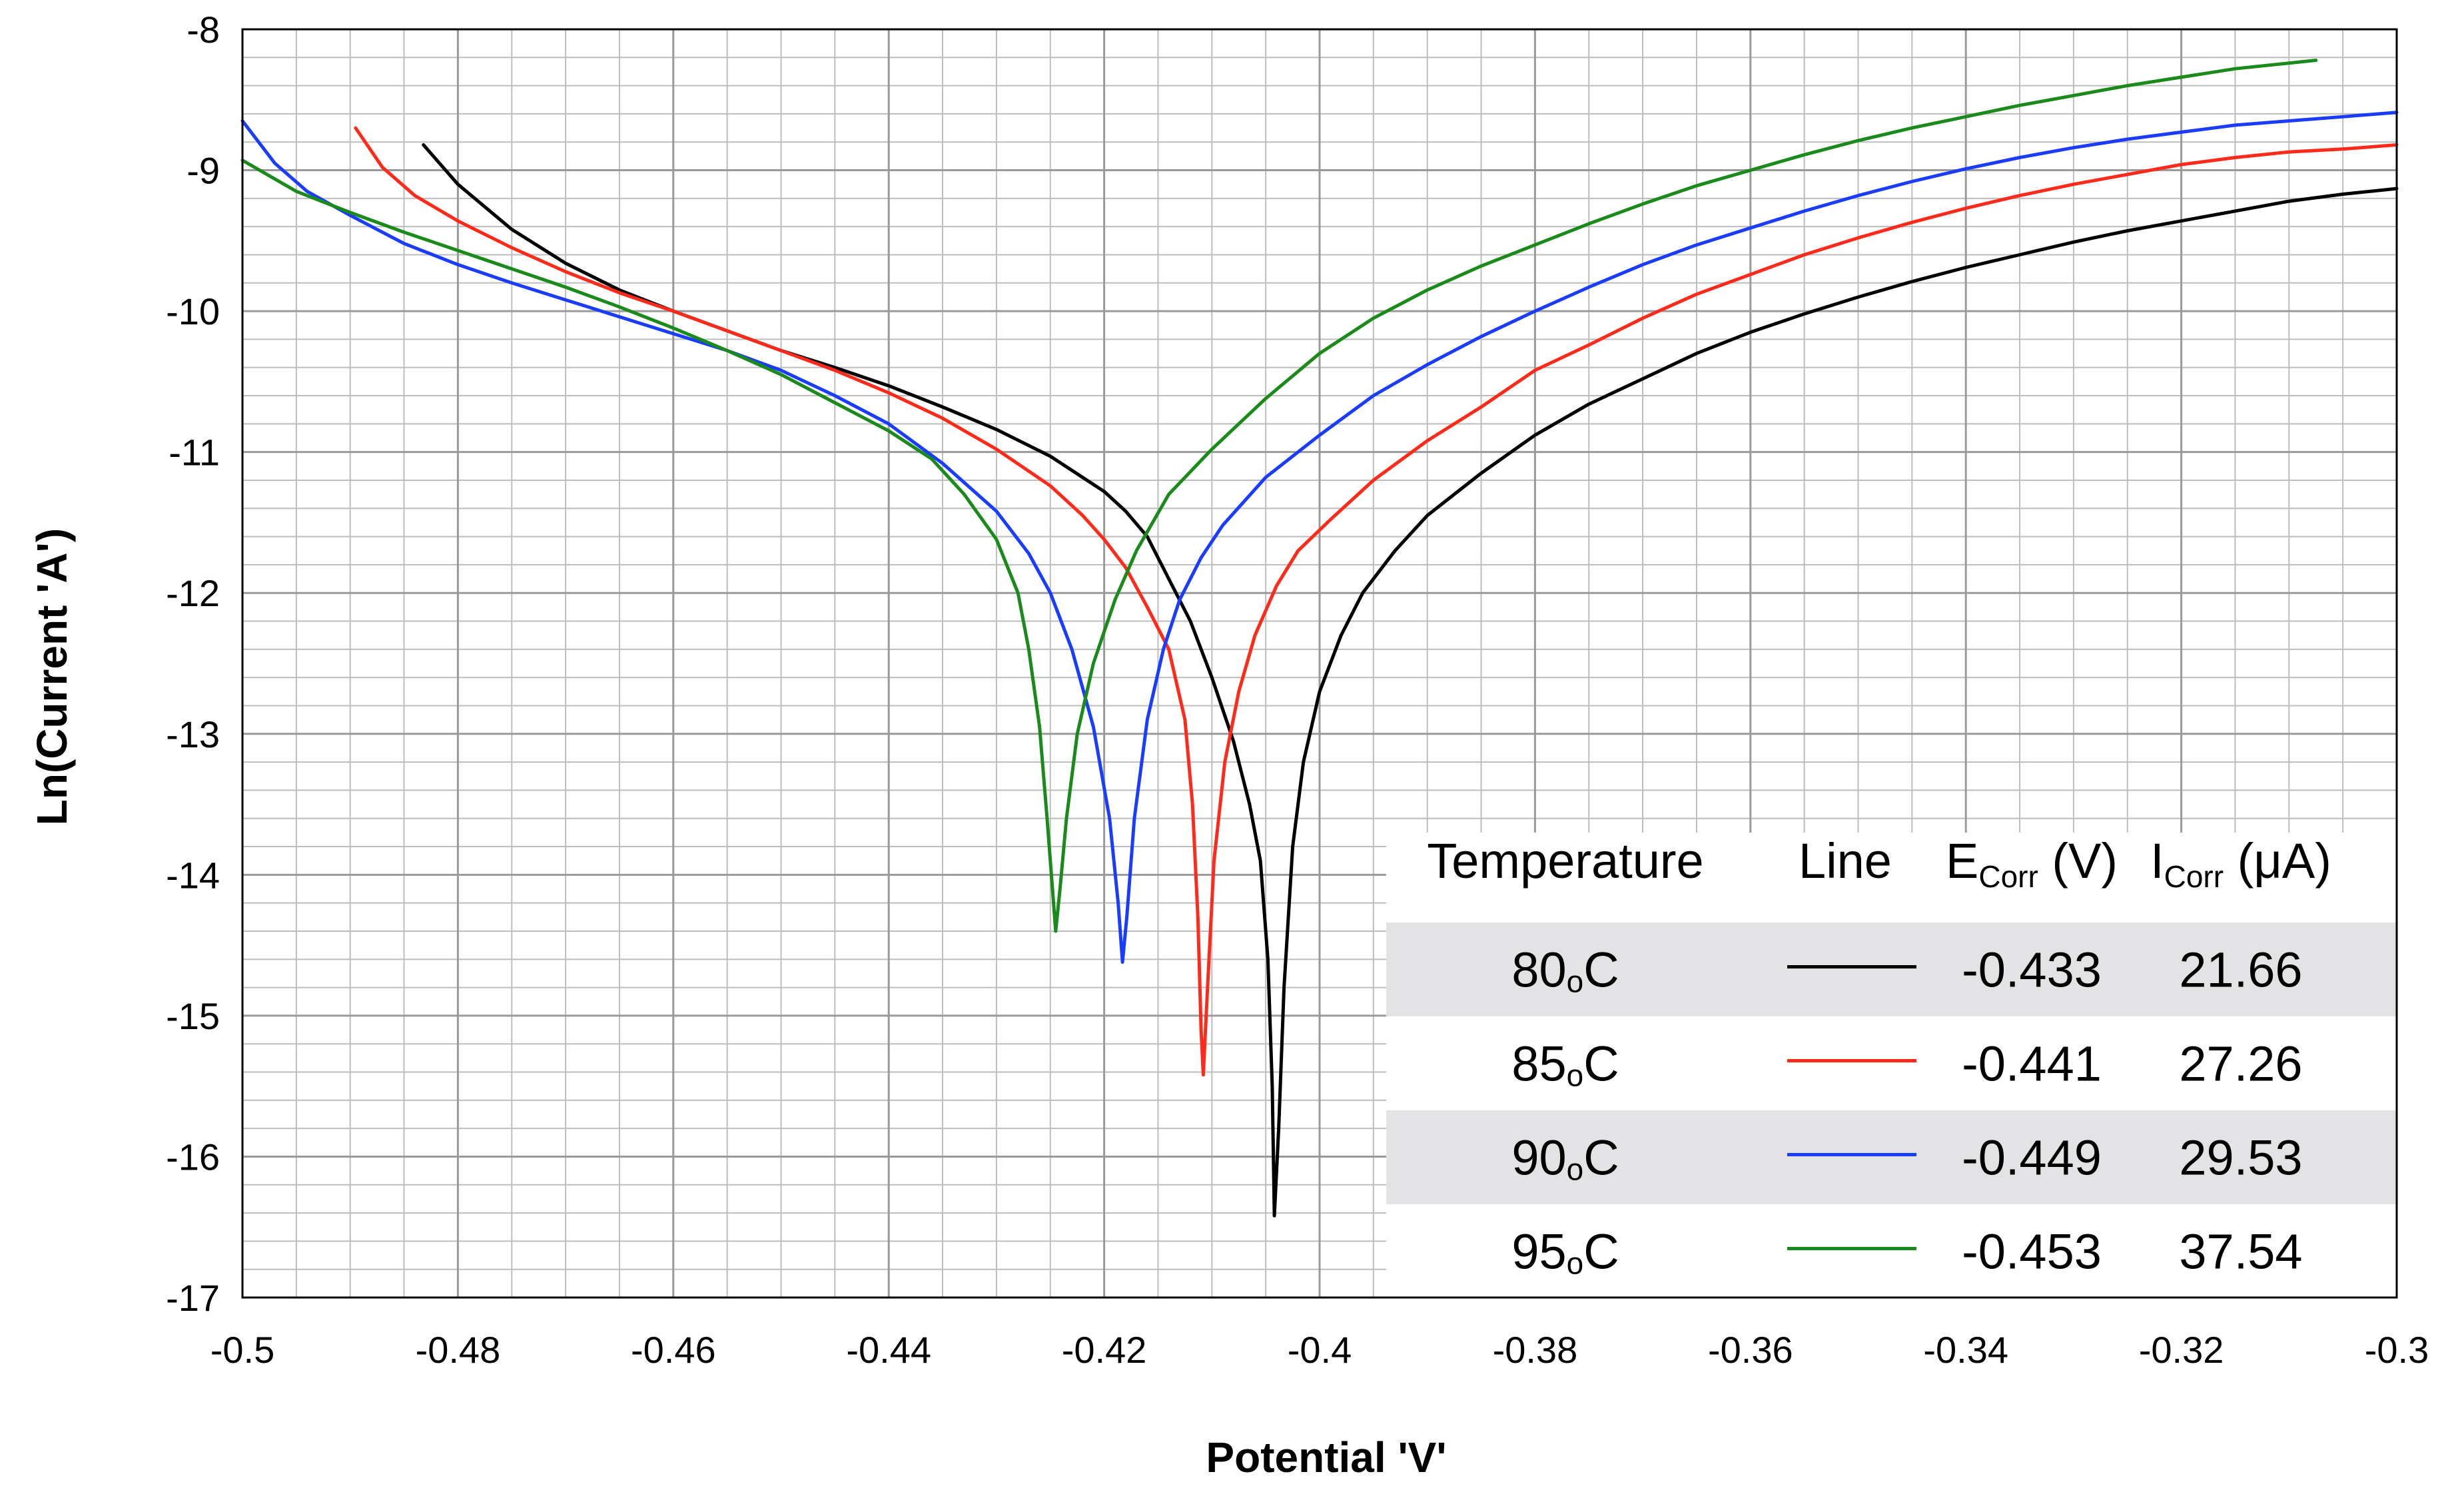 The height and width of the screenshot is (1494, 2464). What do you see at coordinates (2240, 1158) in the screenshot?
I see `legend-row-icorr: 29.53` at bounding box center [2240, 1158].